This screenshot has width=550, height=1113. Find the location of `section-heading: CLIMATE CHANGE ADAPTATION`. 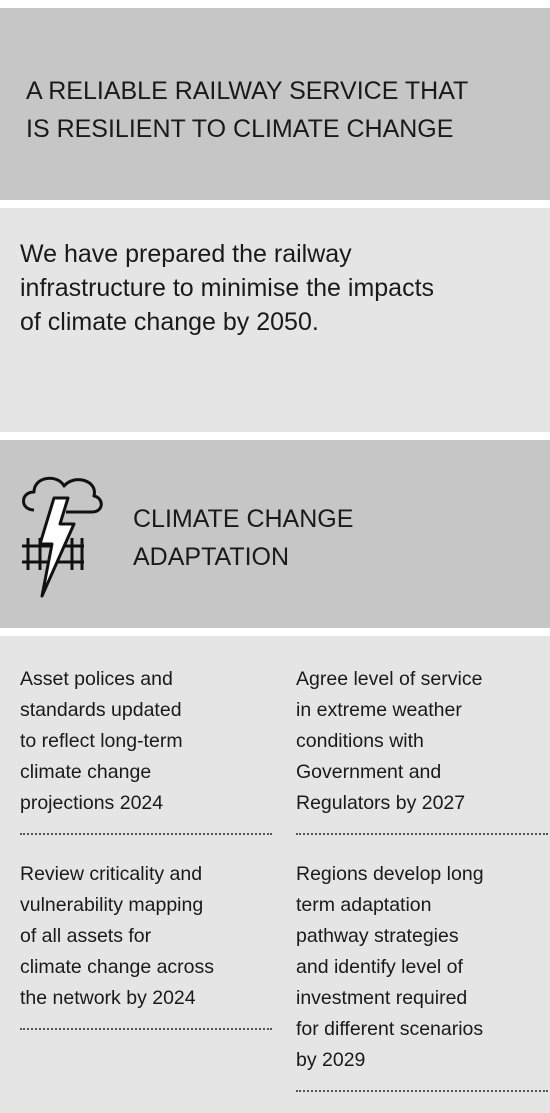

section-heading: CLIMATE CHANGE ADAPTATION is located at coordinates (243, 538).